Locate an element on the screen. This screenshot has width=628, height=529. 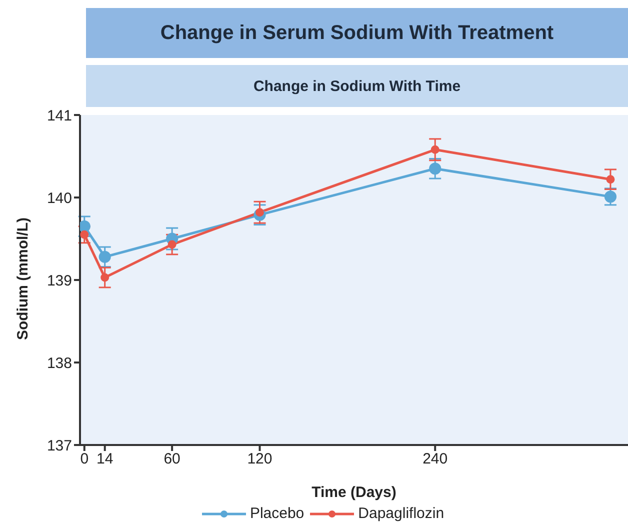
x-tick-label: 120 is located at coordinates (259, 459).